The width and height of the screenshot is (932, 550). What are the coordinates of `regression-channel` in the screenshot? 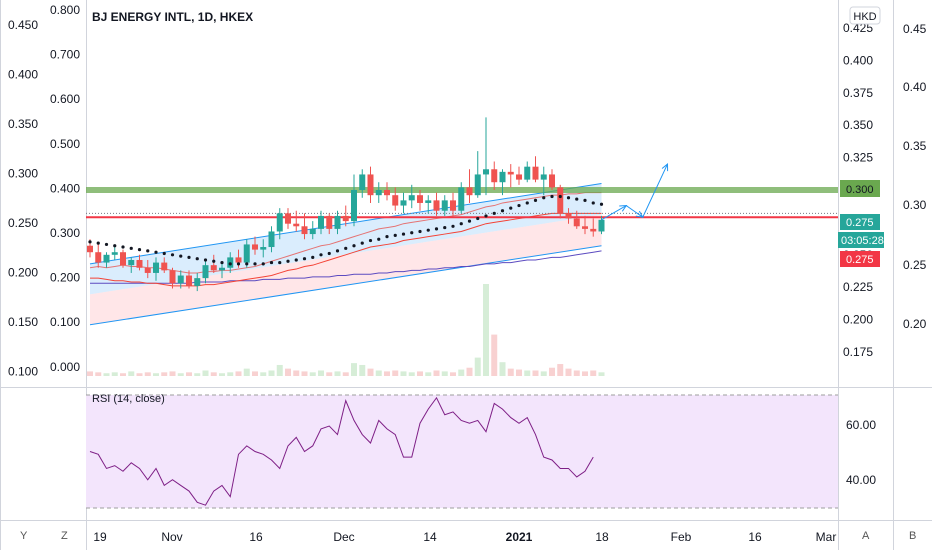 It's located at (345, 254).